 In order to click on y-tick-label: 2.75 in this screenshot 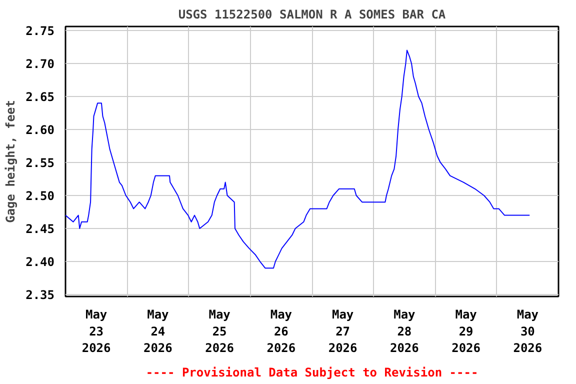, I will do `click(40, 31)`.